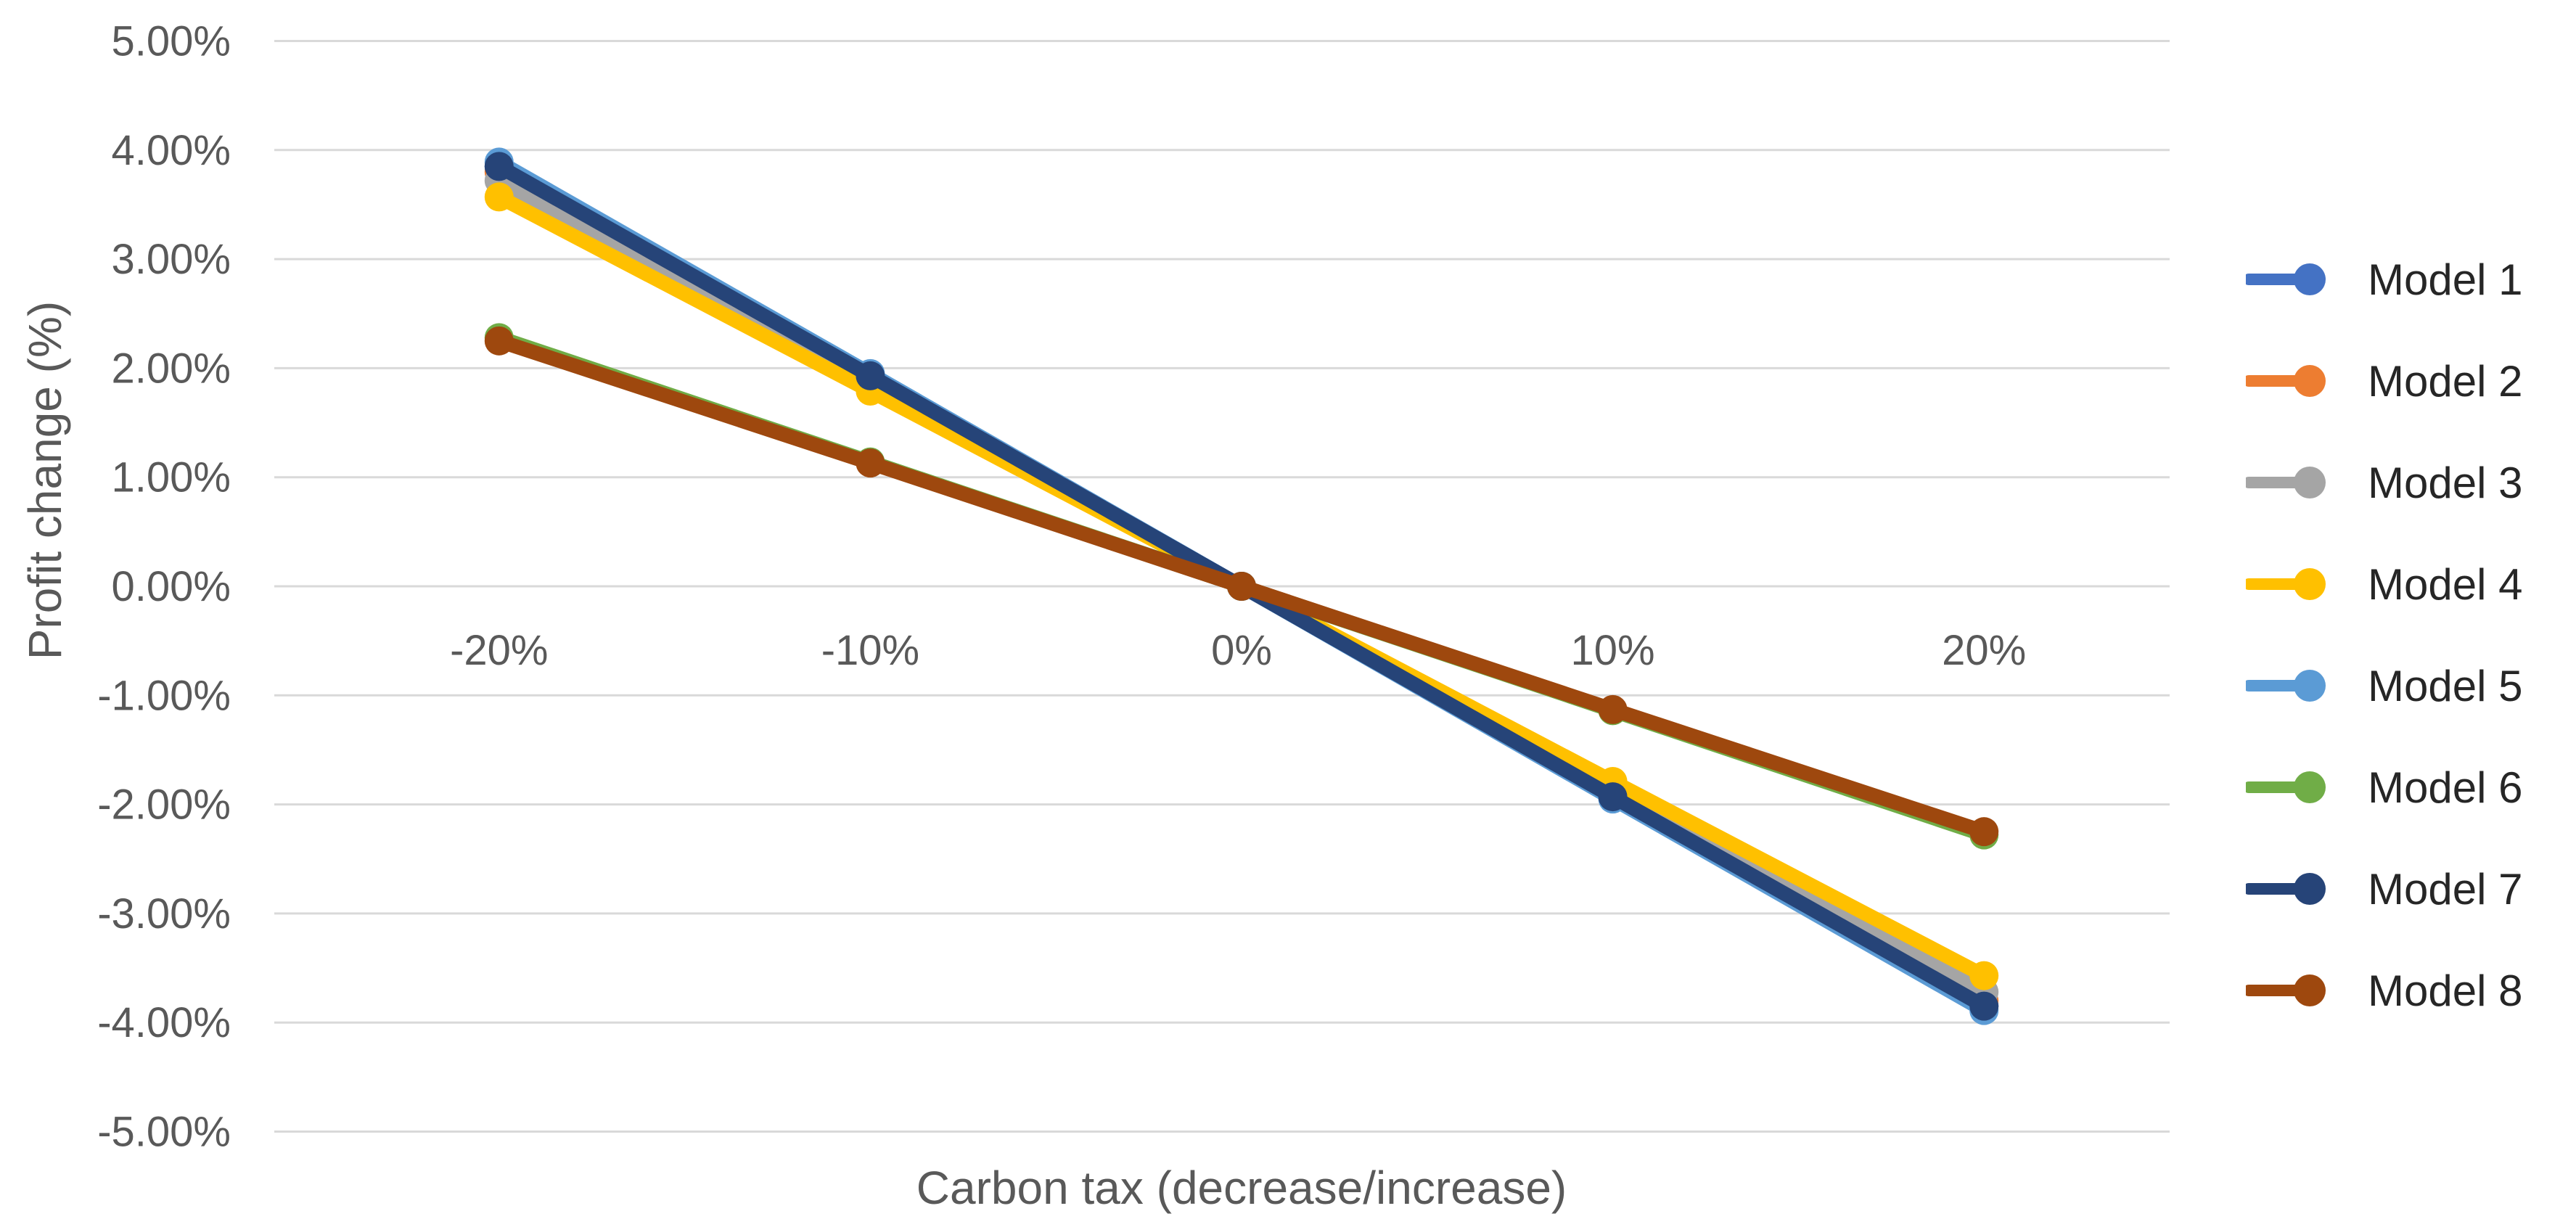  I want to click on y-tick-label: 0.00%, so click(171, 586).